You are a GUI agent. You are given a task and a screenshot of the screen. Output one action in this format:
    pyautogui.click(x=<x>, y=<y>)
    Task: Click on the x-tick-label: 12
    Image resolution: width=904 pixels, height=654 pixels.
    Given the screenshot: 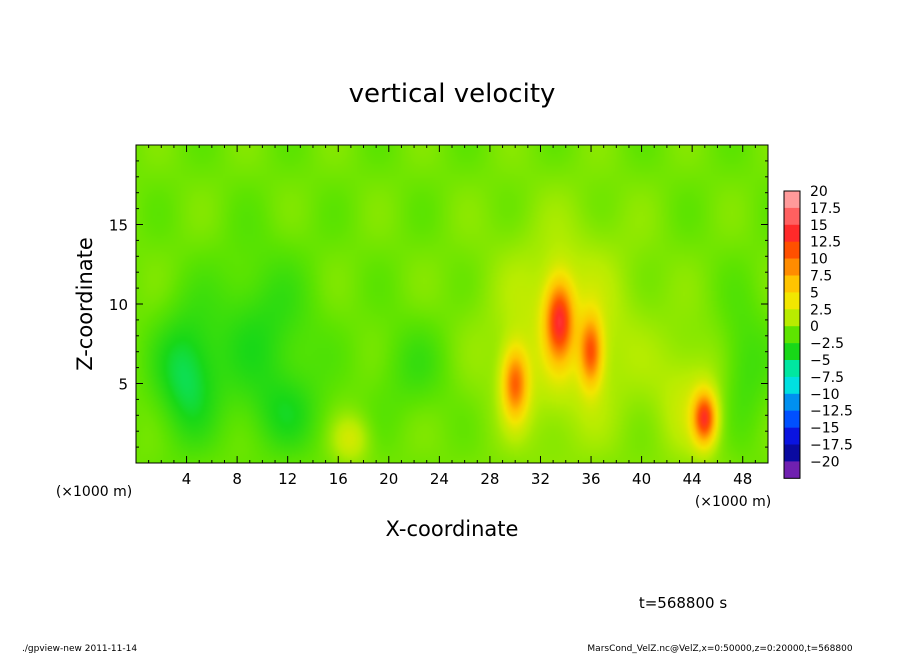 What is the action you would take?
    pyautogui.click(x=287, y=479)
    